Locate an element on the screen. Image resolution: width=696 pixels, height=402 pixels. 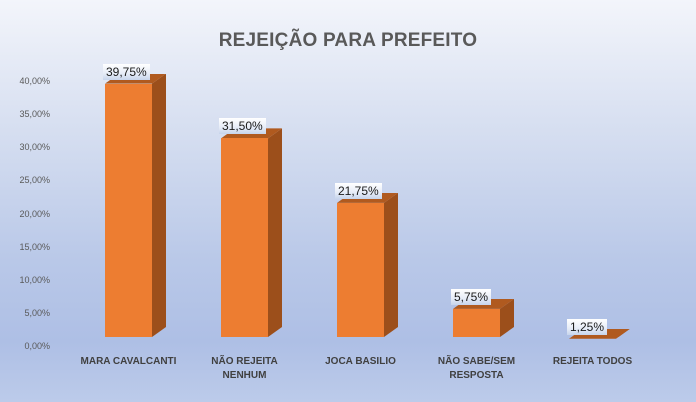
data-label: 31,50% is located at coordinates (242, 126).